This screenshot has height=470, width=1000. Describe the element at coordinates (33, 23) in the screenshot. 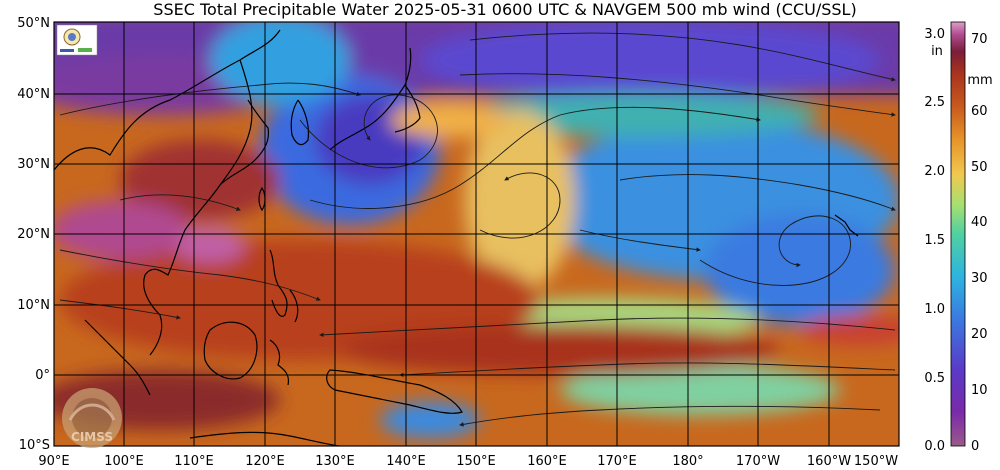

I see `lat-label: 50°N` at that location.